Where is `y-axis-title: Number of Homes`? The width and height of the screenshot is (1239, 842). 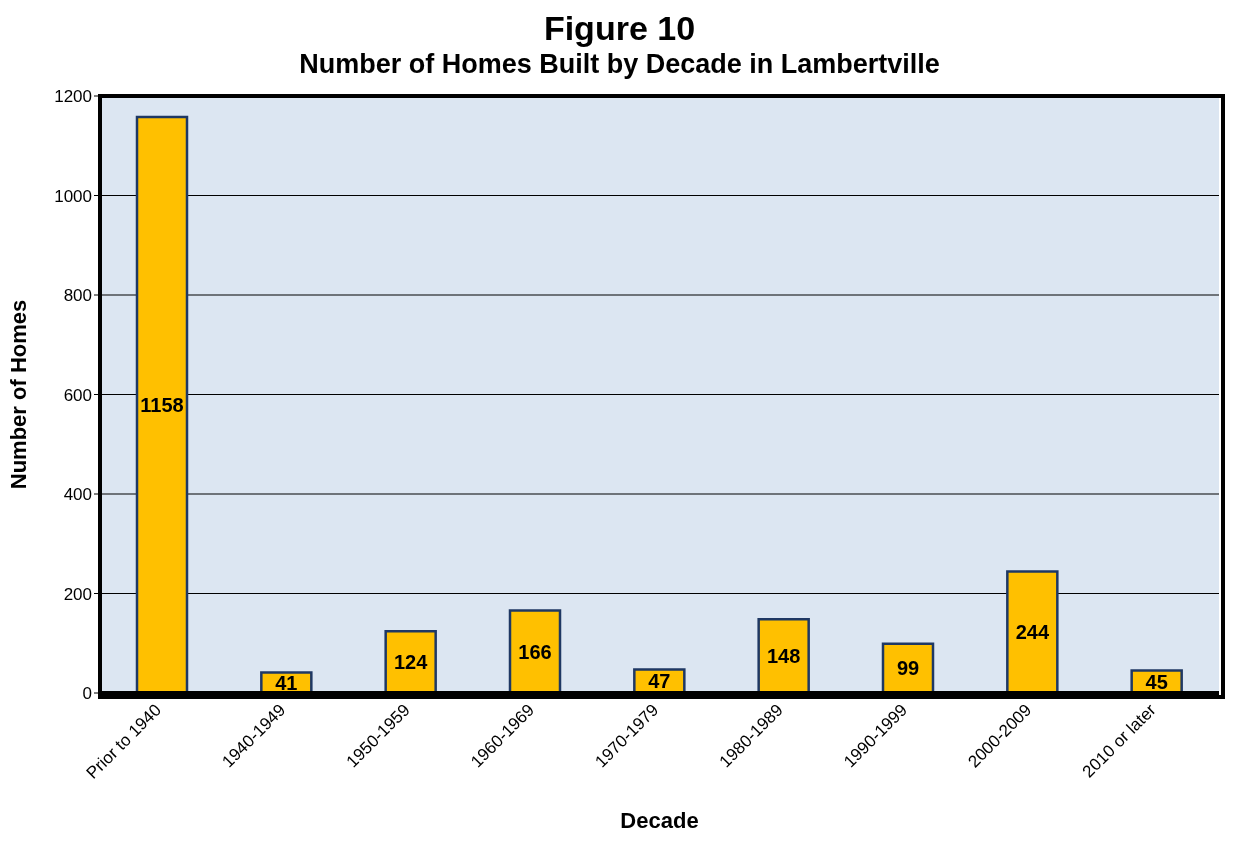
y-axis-title: Number of Homes is located at coordinates (18, 394).